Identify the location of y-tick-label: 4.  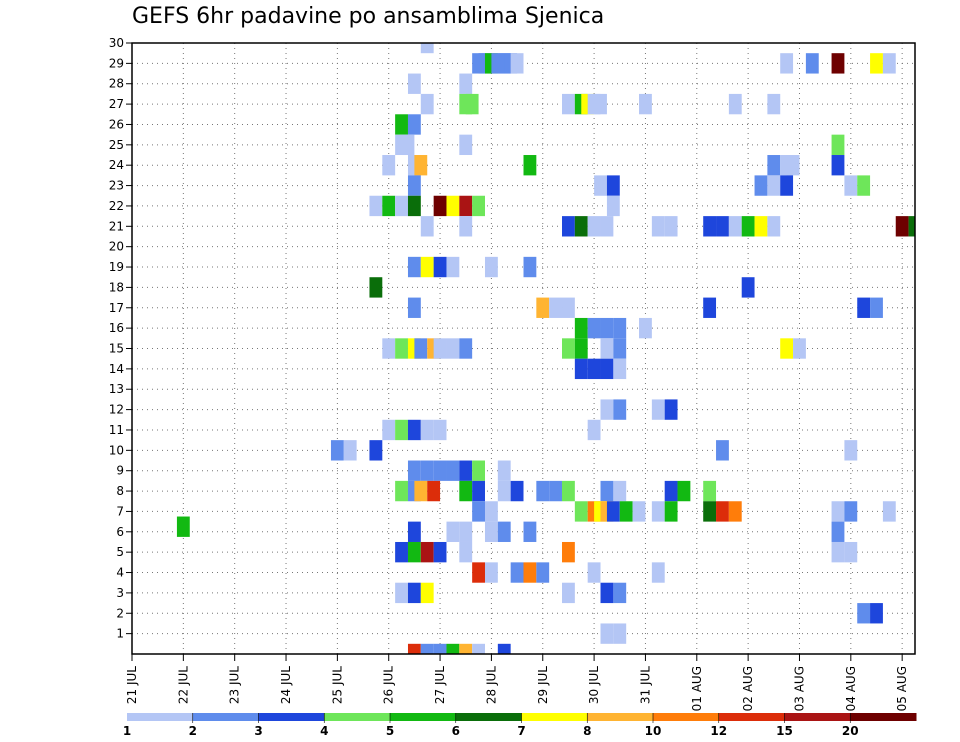
(120, 573).